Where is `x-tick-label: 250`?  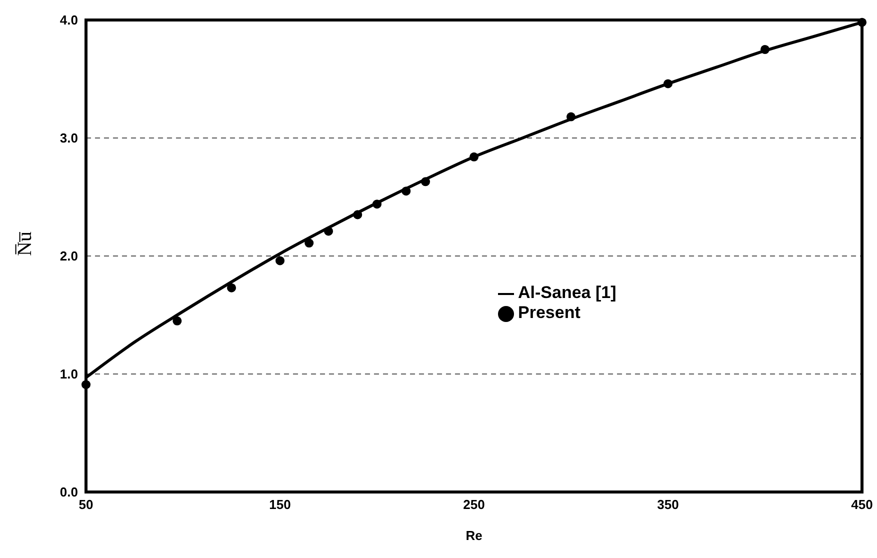
x-tick-label: 250 is located at coordinates (474, 504).